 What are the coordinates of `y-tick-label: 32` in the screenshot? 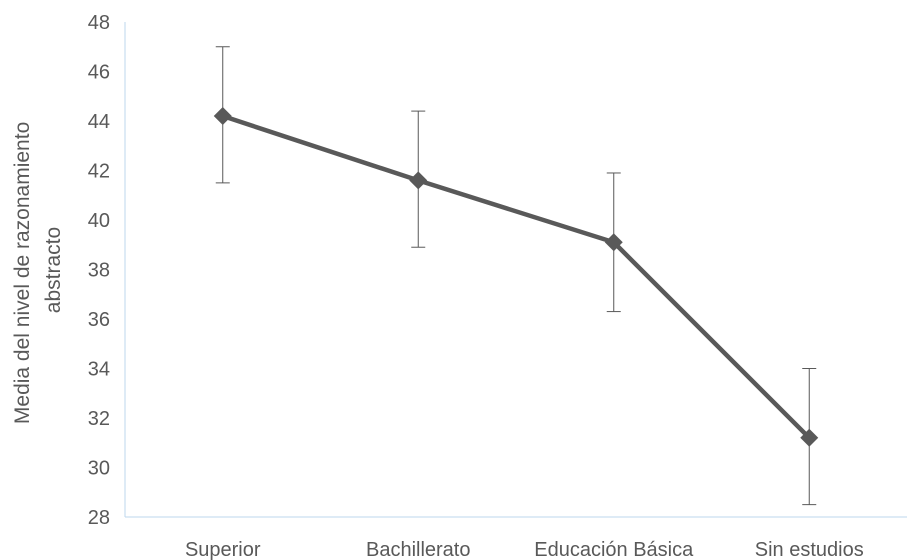 It's located at (99, 419).